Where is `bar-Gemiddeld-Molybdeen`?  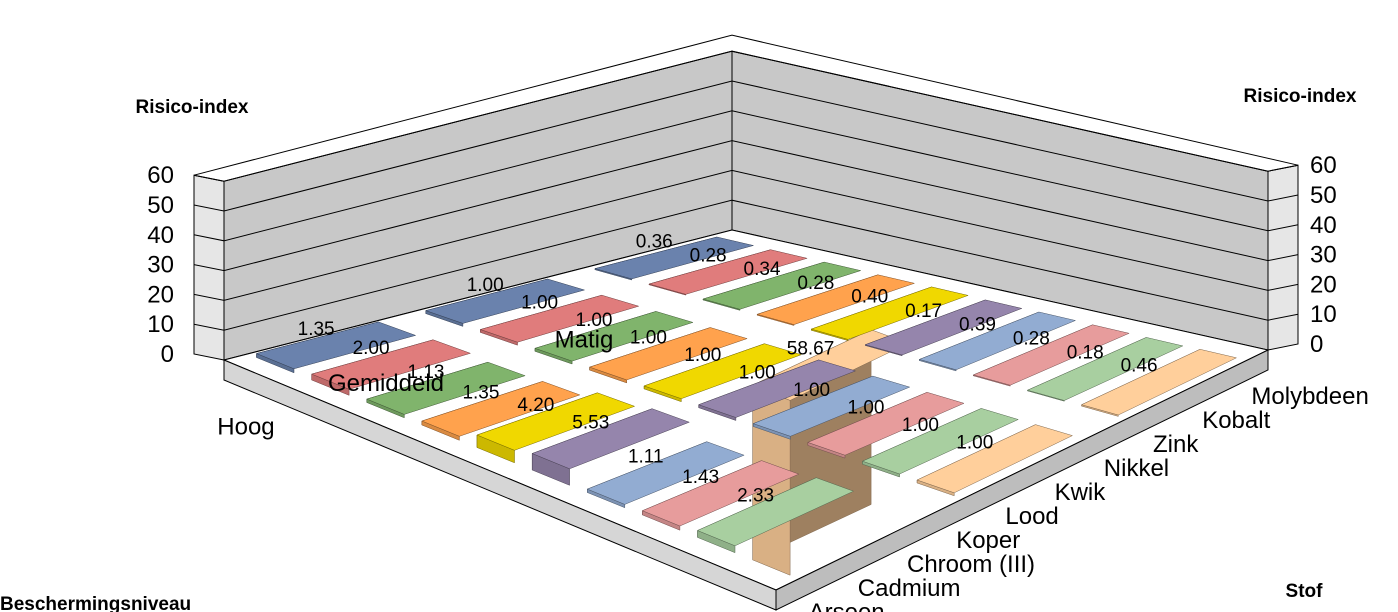 bar-Gemiddeld-Molybdeen is located at coordinates (995, 460).